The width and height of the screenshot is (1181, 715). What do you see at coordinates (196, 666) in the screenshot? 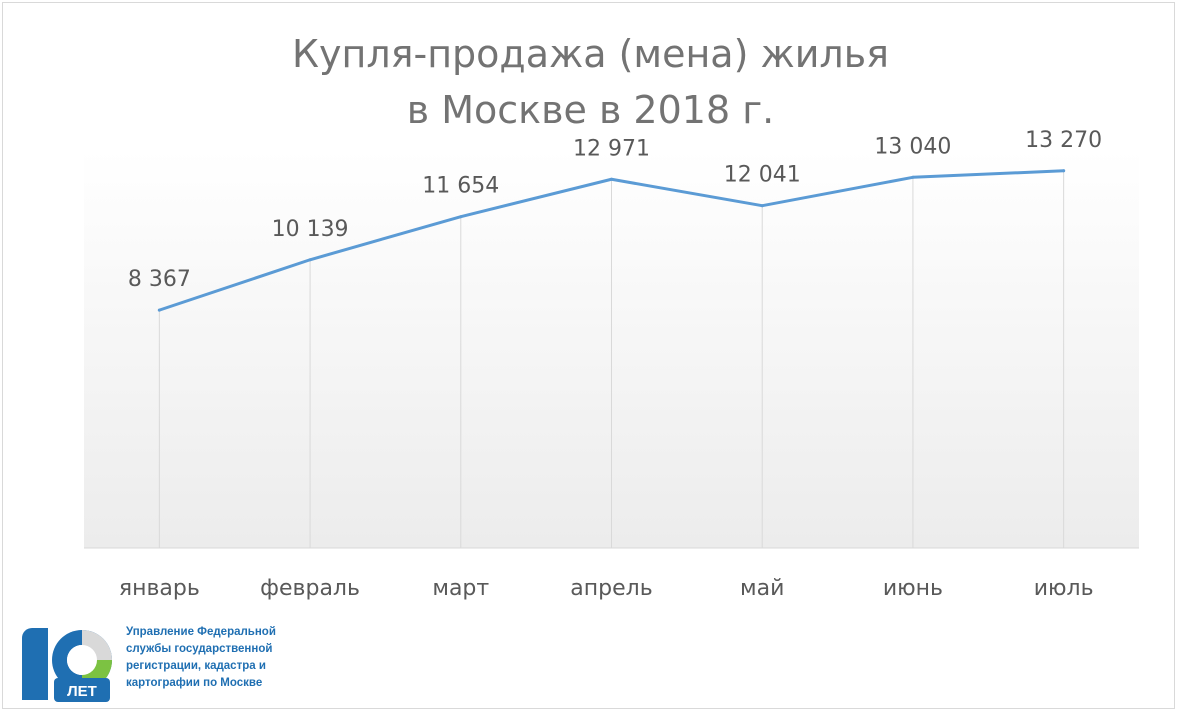
I see `org-line-3: регистрации, кадастра и` at bounding box center [196, 666].